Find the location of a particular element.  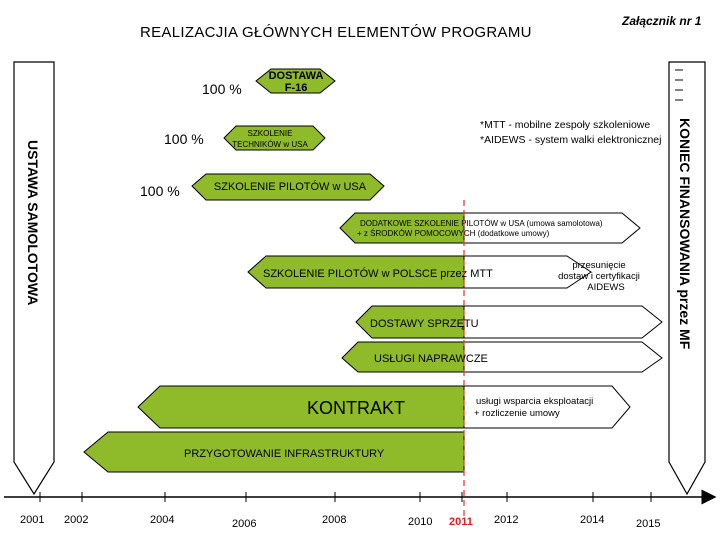

year-label-2006: 2006 is located at coordinates (244, 524).